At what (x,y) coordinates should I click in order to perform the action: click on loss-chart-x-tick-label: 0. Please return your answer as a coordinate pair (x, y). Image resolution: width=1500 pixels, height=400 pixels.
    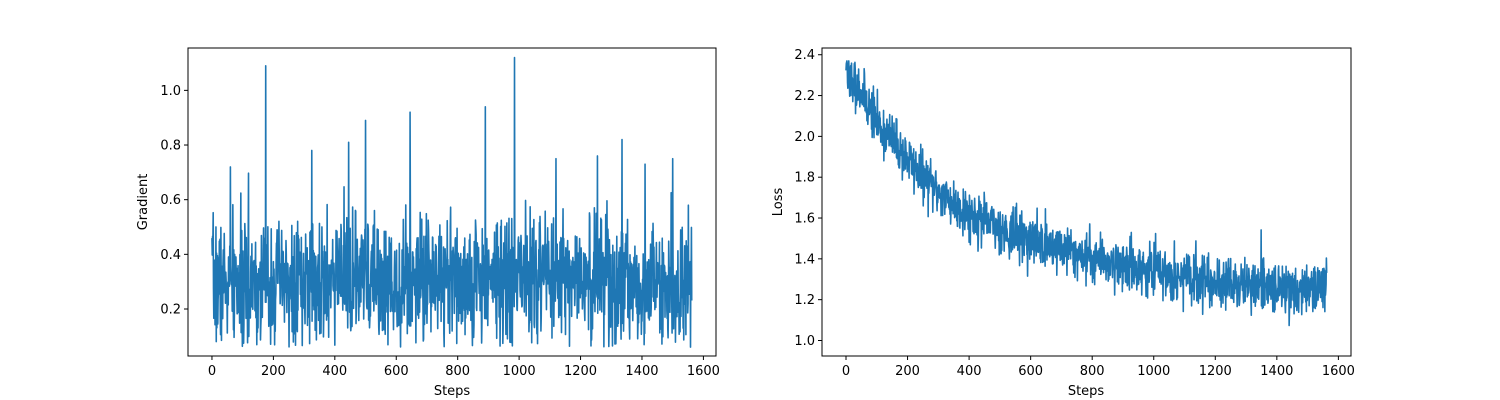
    Looking at the image, I should click on (846, 371).